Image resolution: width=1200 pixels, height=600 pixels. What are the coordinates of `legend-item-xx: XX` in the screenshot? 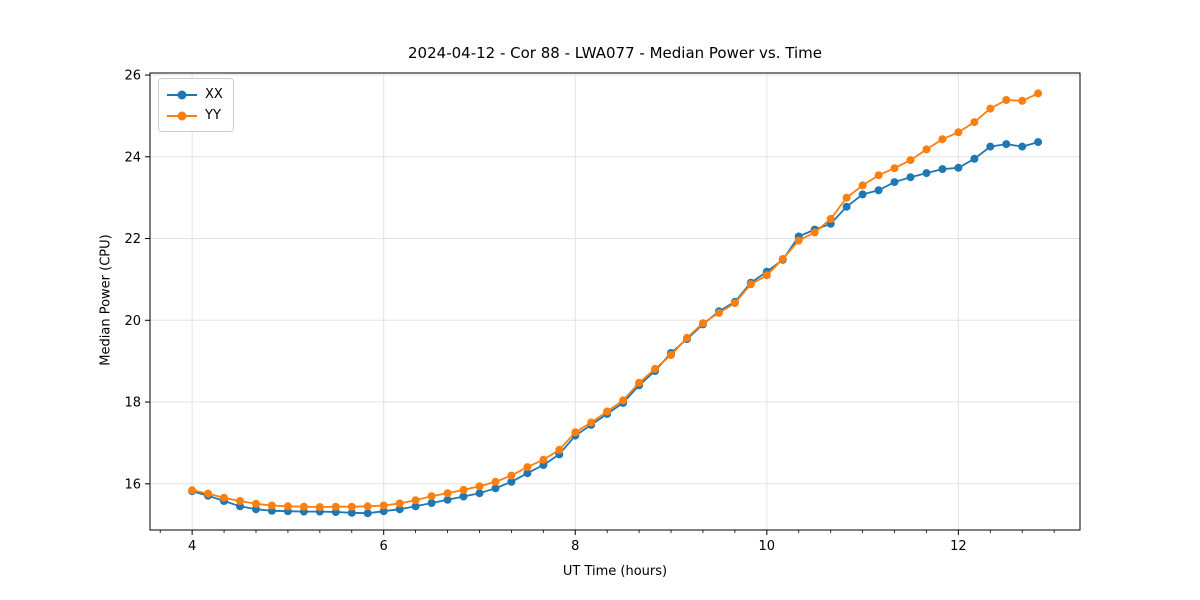 It's located at (195, 94).